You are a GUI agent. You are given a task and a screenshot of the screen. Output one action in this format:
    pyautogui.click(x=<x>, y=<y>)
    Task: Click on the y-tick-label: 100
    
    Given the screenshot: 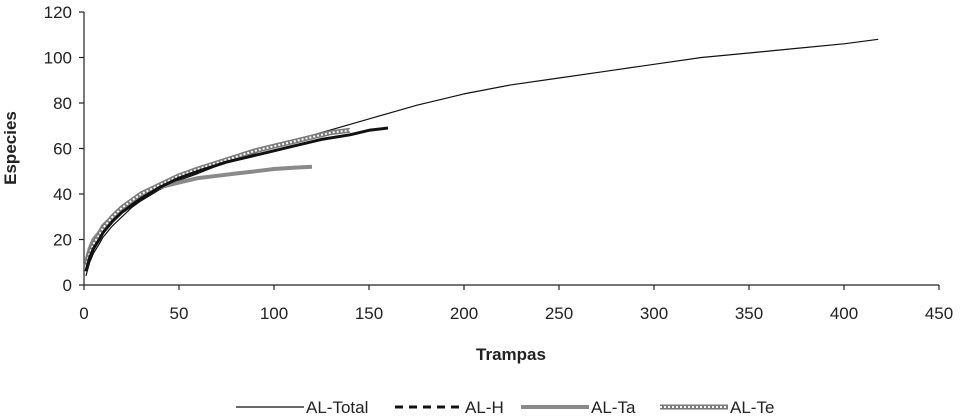 What is the action you would take?
    pyautogui.click(x=58, y=58)
    